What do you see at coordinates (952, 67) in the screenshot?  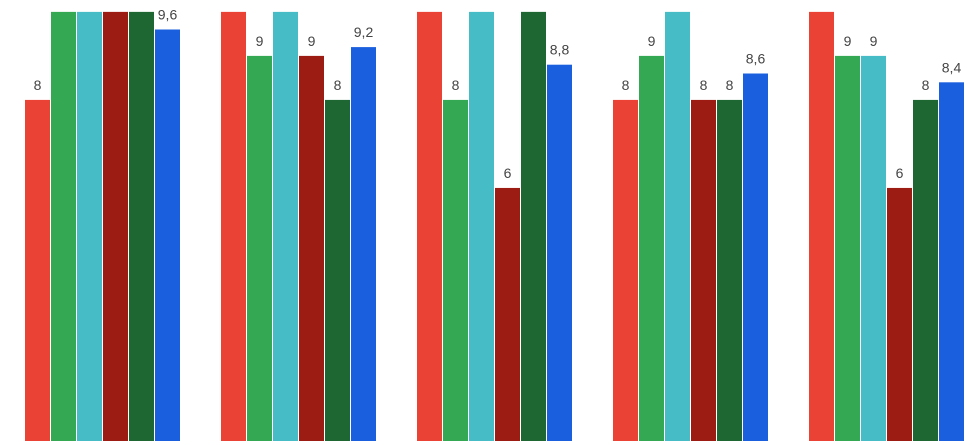 I see `value-label: 8,4` at bounding box center [952, 67].